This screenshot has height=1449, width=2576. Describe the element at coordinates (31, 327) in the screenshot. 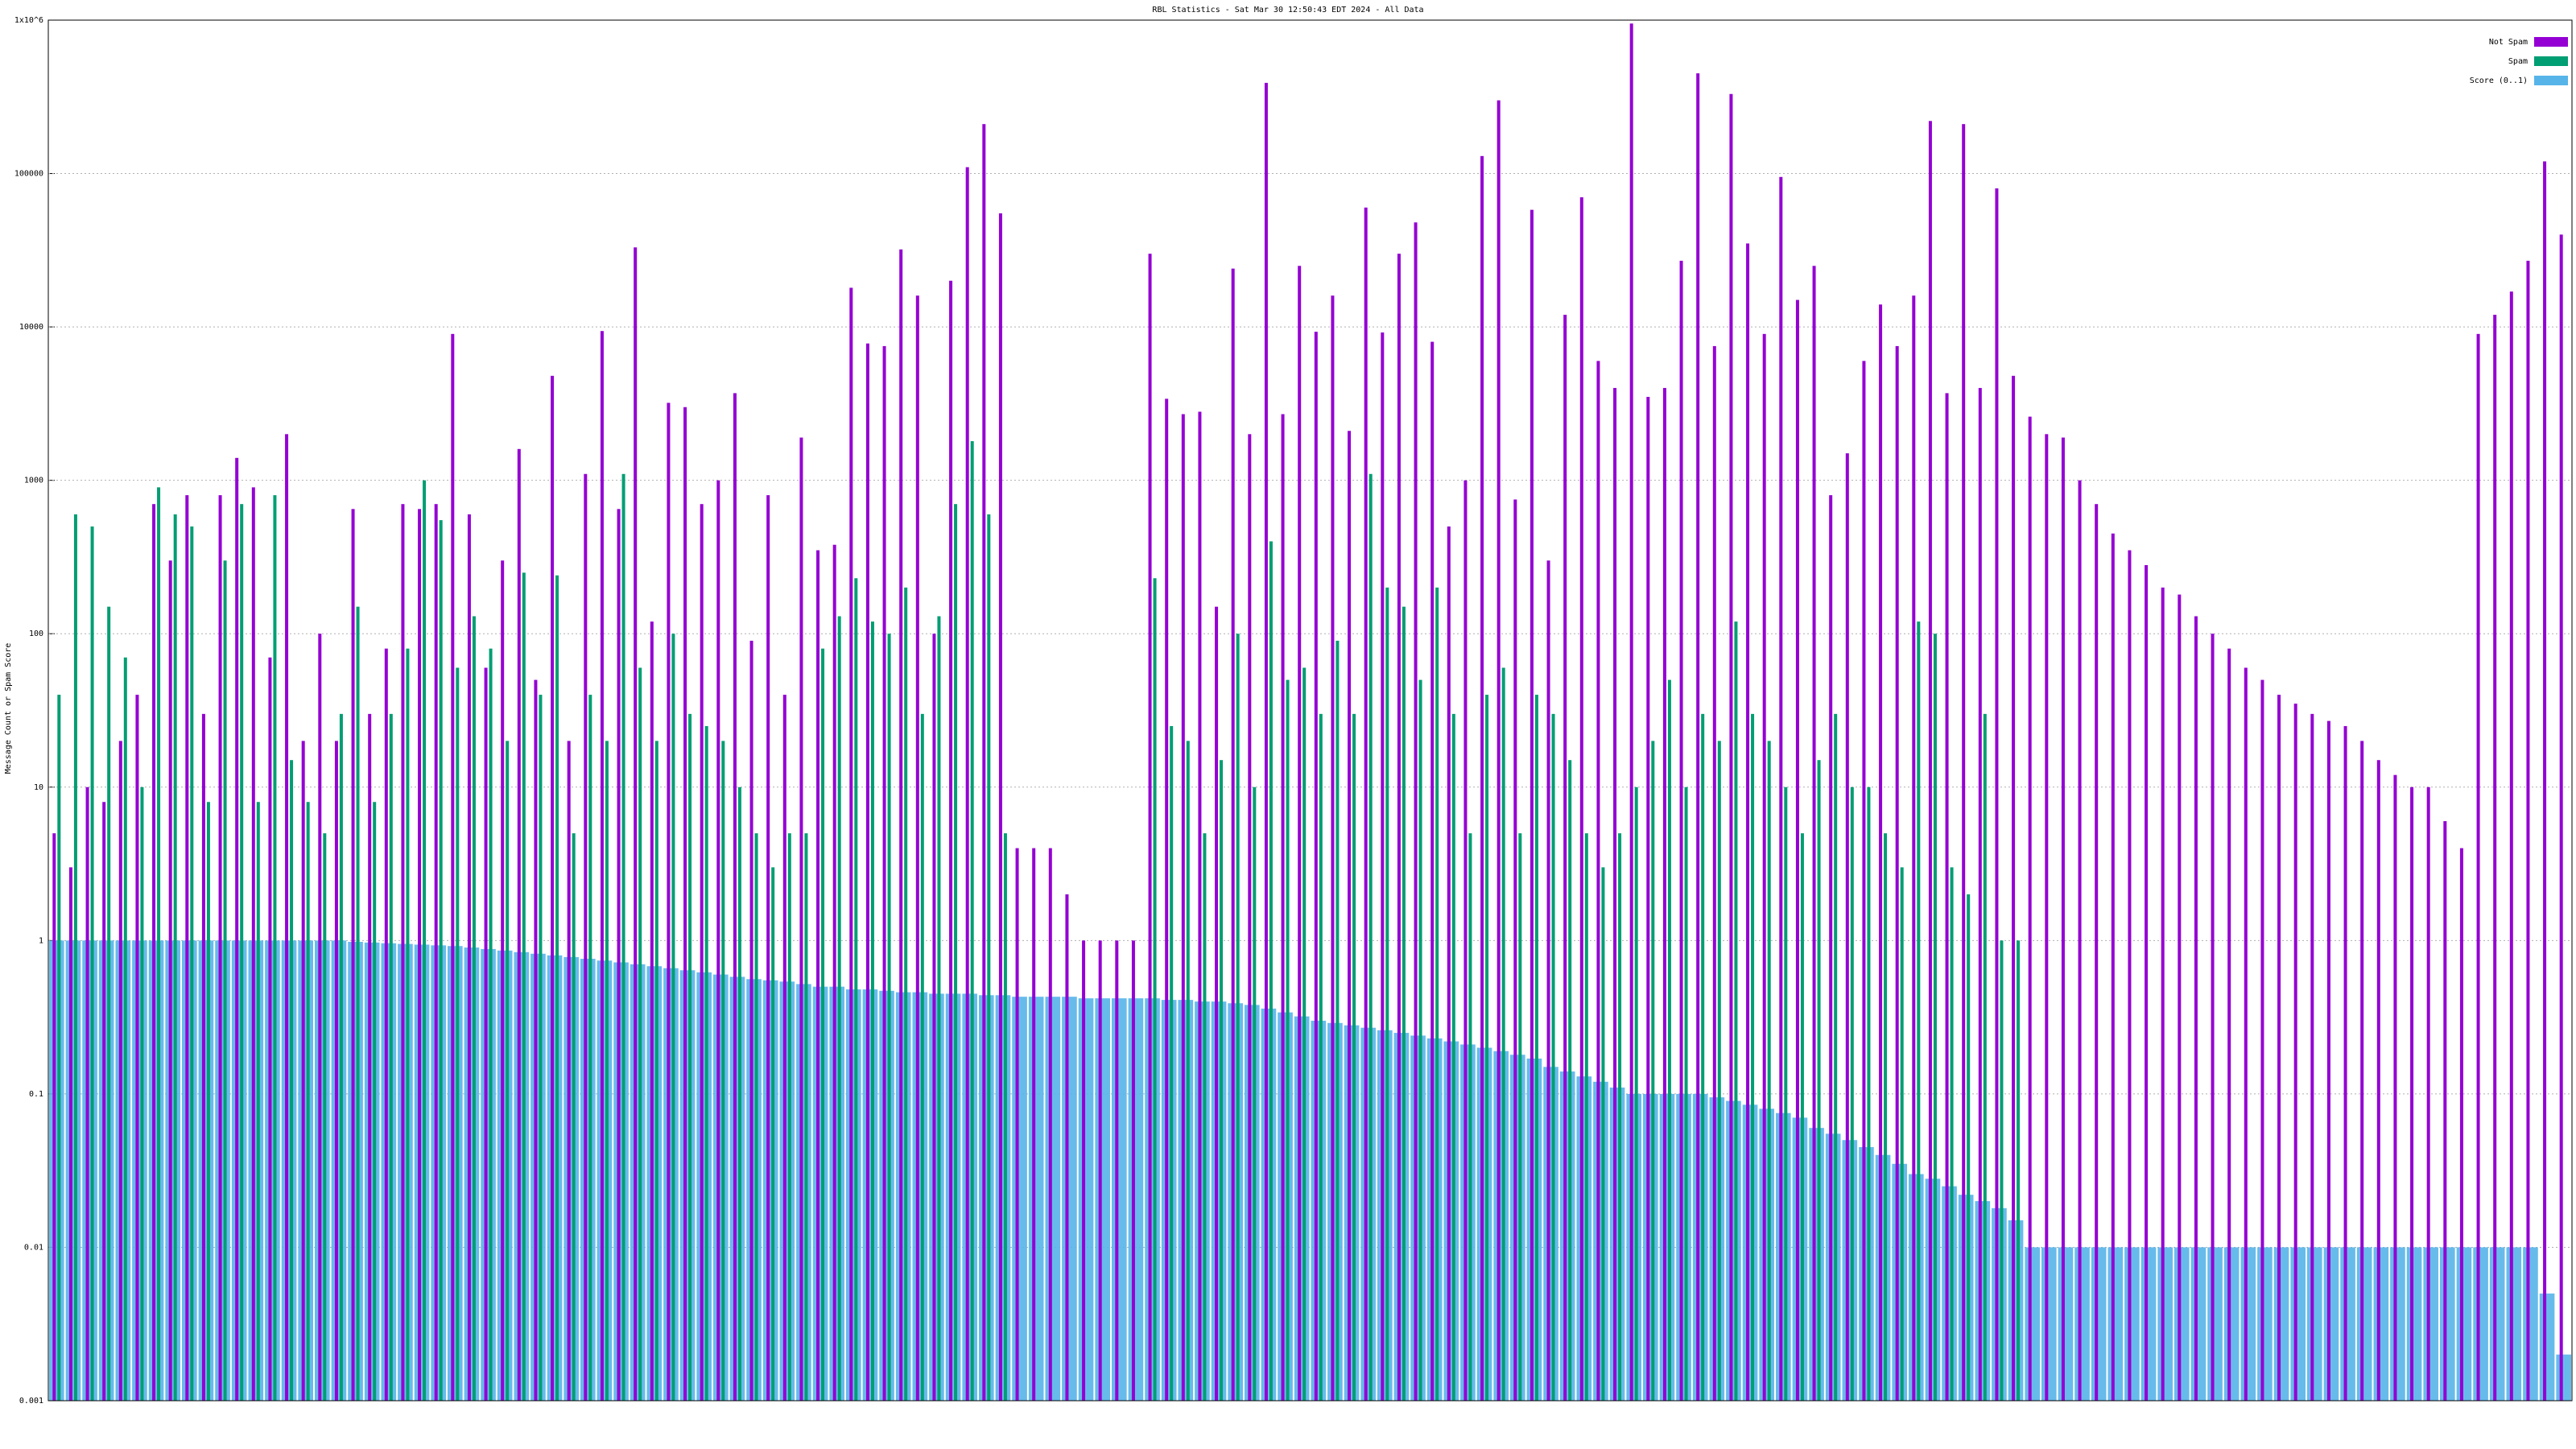

I see `y-tick-label: 10000` at that location.